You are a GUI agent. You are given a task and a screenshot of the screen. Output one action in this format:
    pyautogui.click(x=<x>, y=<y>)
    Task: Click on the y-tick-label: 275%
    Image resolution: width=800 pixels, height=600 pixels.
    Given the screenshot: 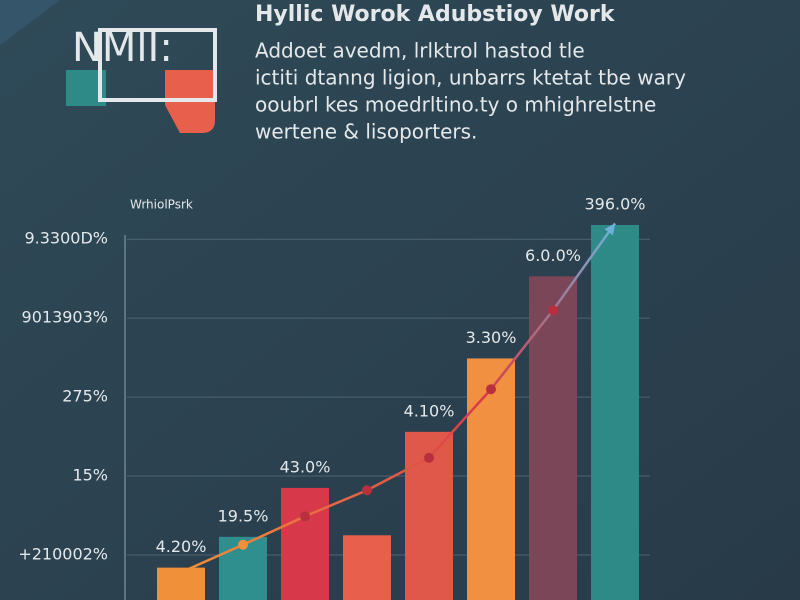 What is the action you would take?
    pyautogui.click(x=85, y=396)
    